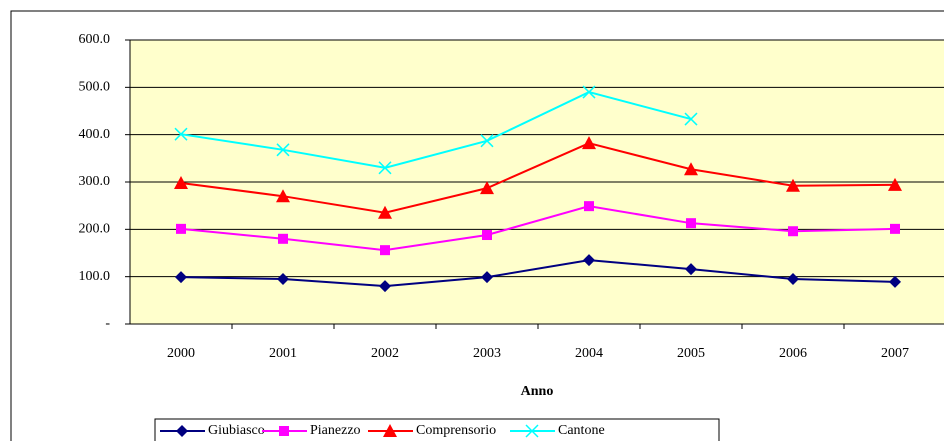 The image size is (944, 441). Describe the element at coordinates (589, 353) in the screenshot. I see `x-tick-label: 2004` at that location.